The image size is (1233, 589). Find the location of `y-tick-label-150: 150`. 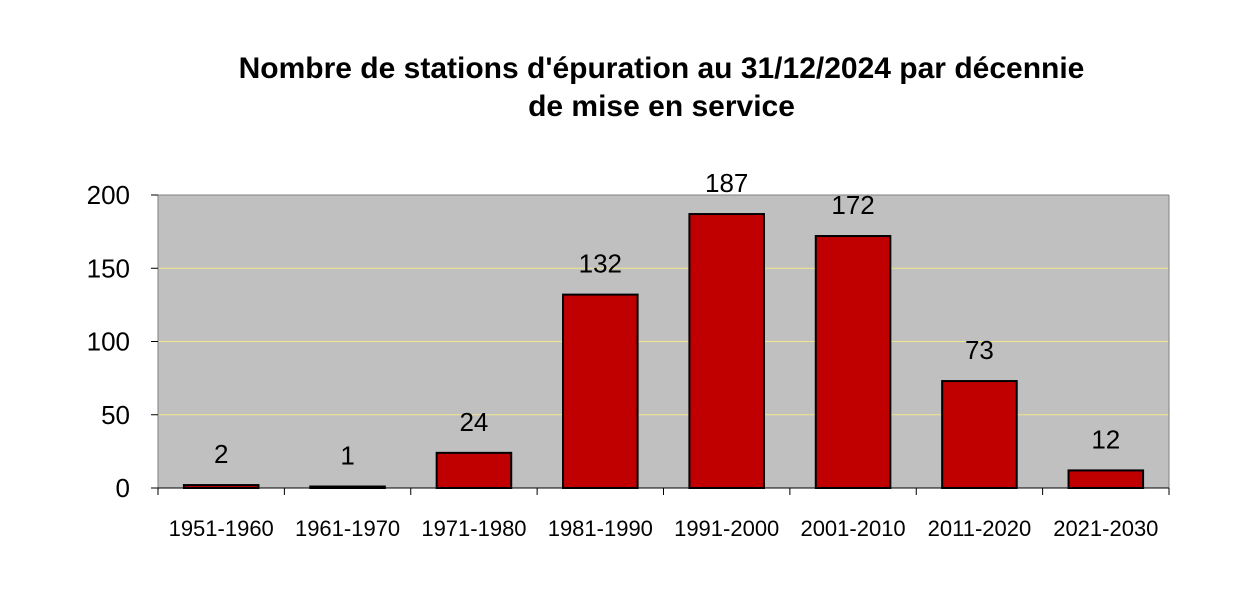

y-tick-label-150: 150 is located at coordinates (108, 268).